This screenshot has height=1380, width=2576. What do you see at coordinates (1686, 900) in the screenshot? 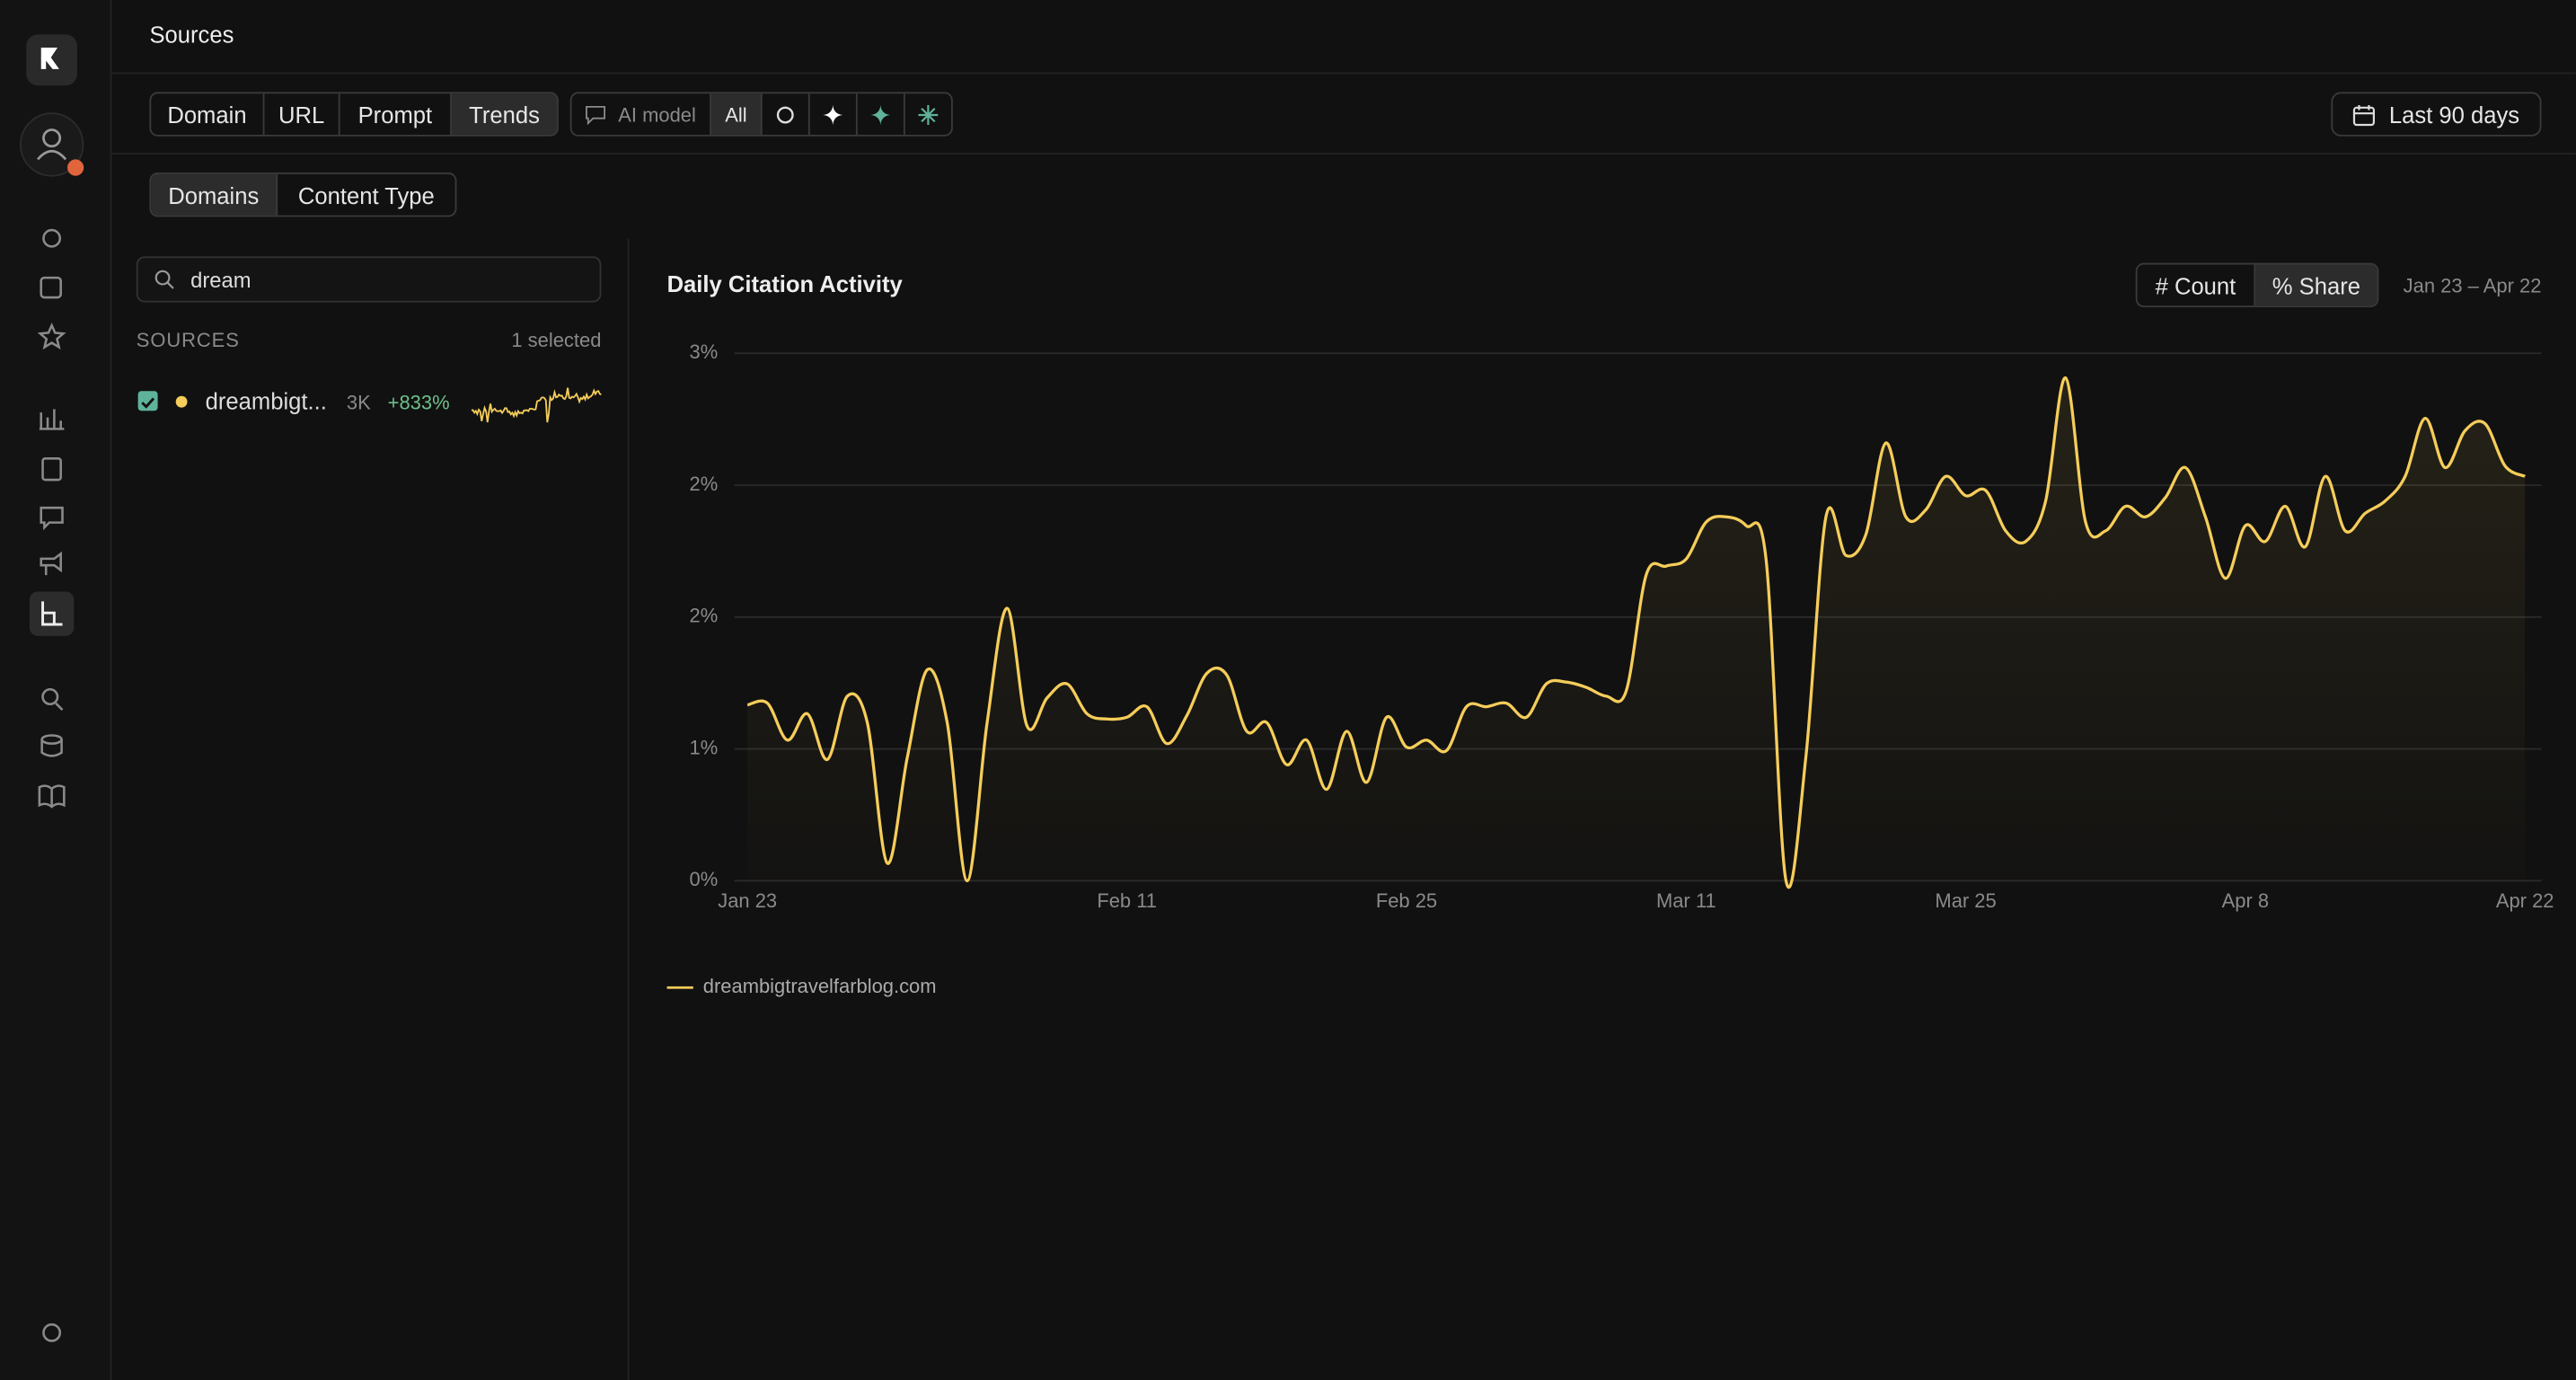
I see `x-tick-label: Mar 11` at bounding box center [1686, 900].